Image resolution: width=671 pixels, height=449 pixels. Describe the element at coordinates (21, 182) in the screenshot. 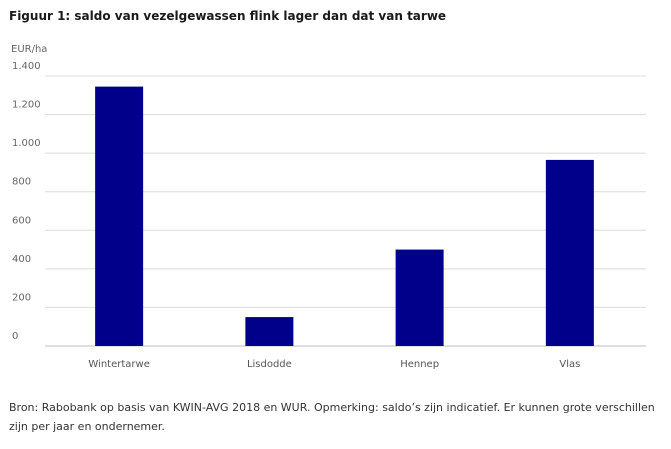

I see `y-tick-label: 800` at that location.